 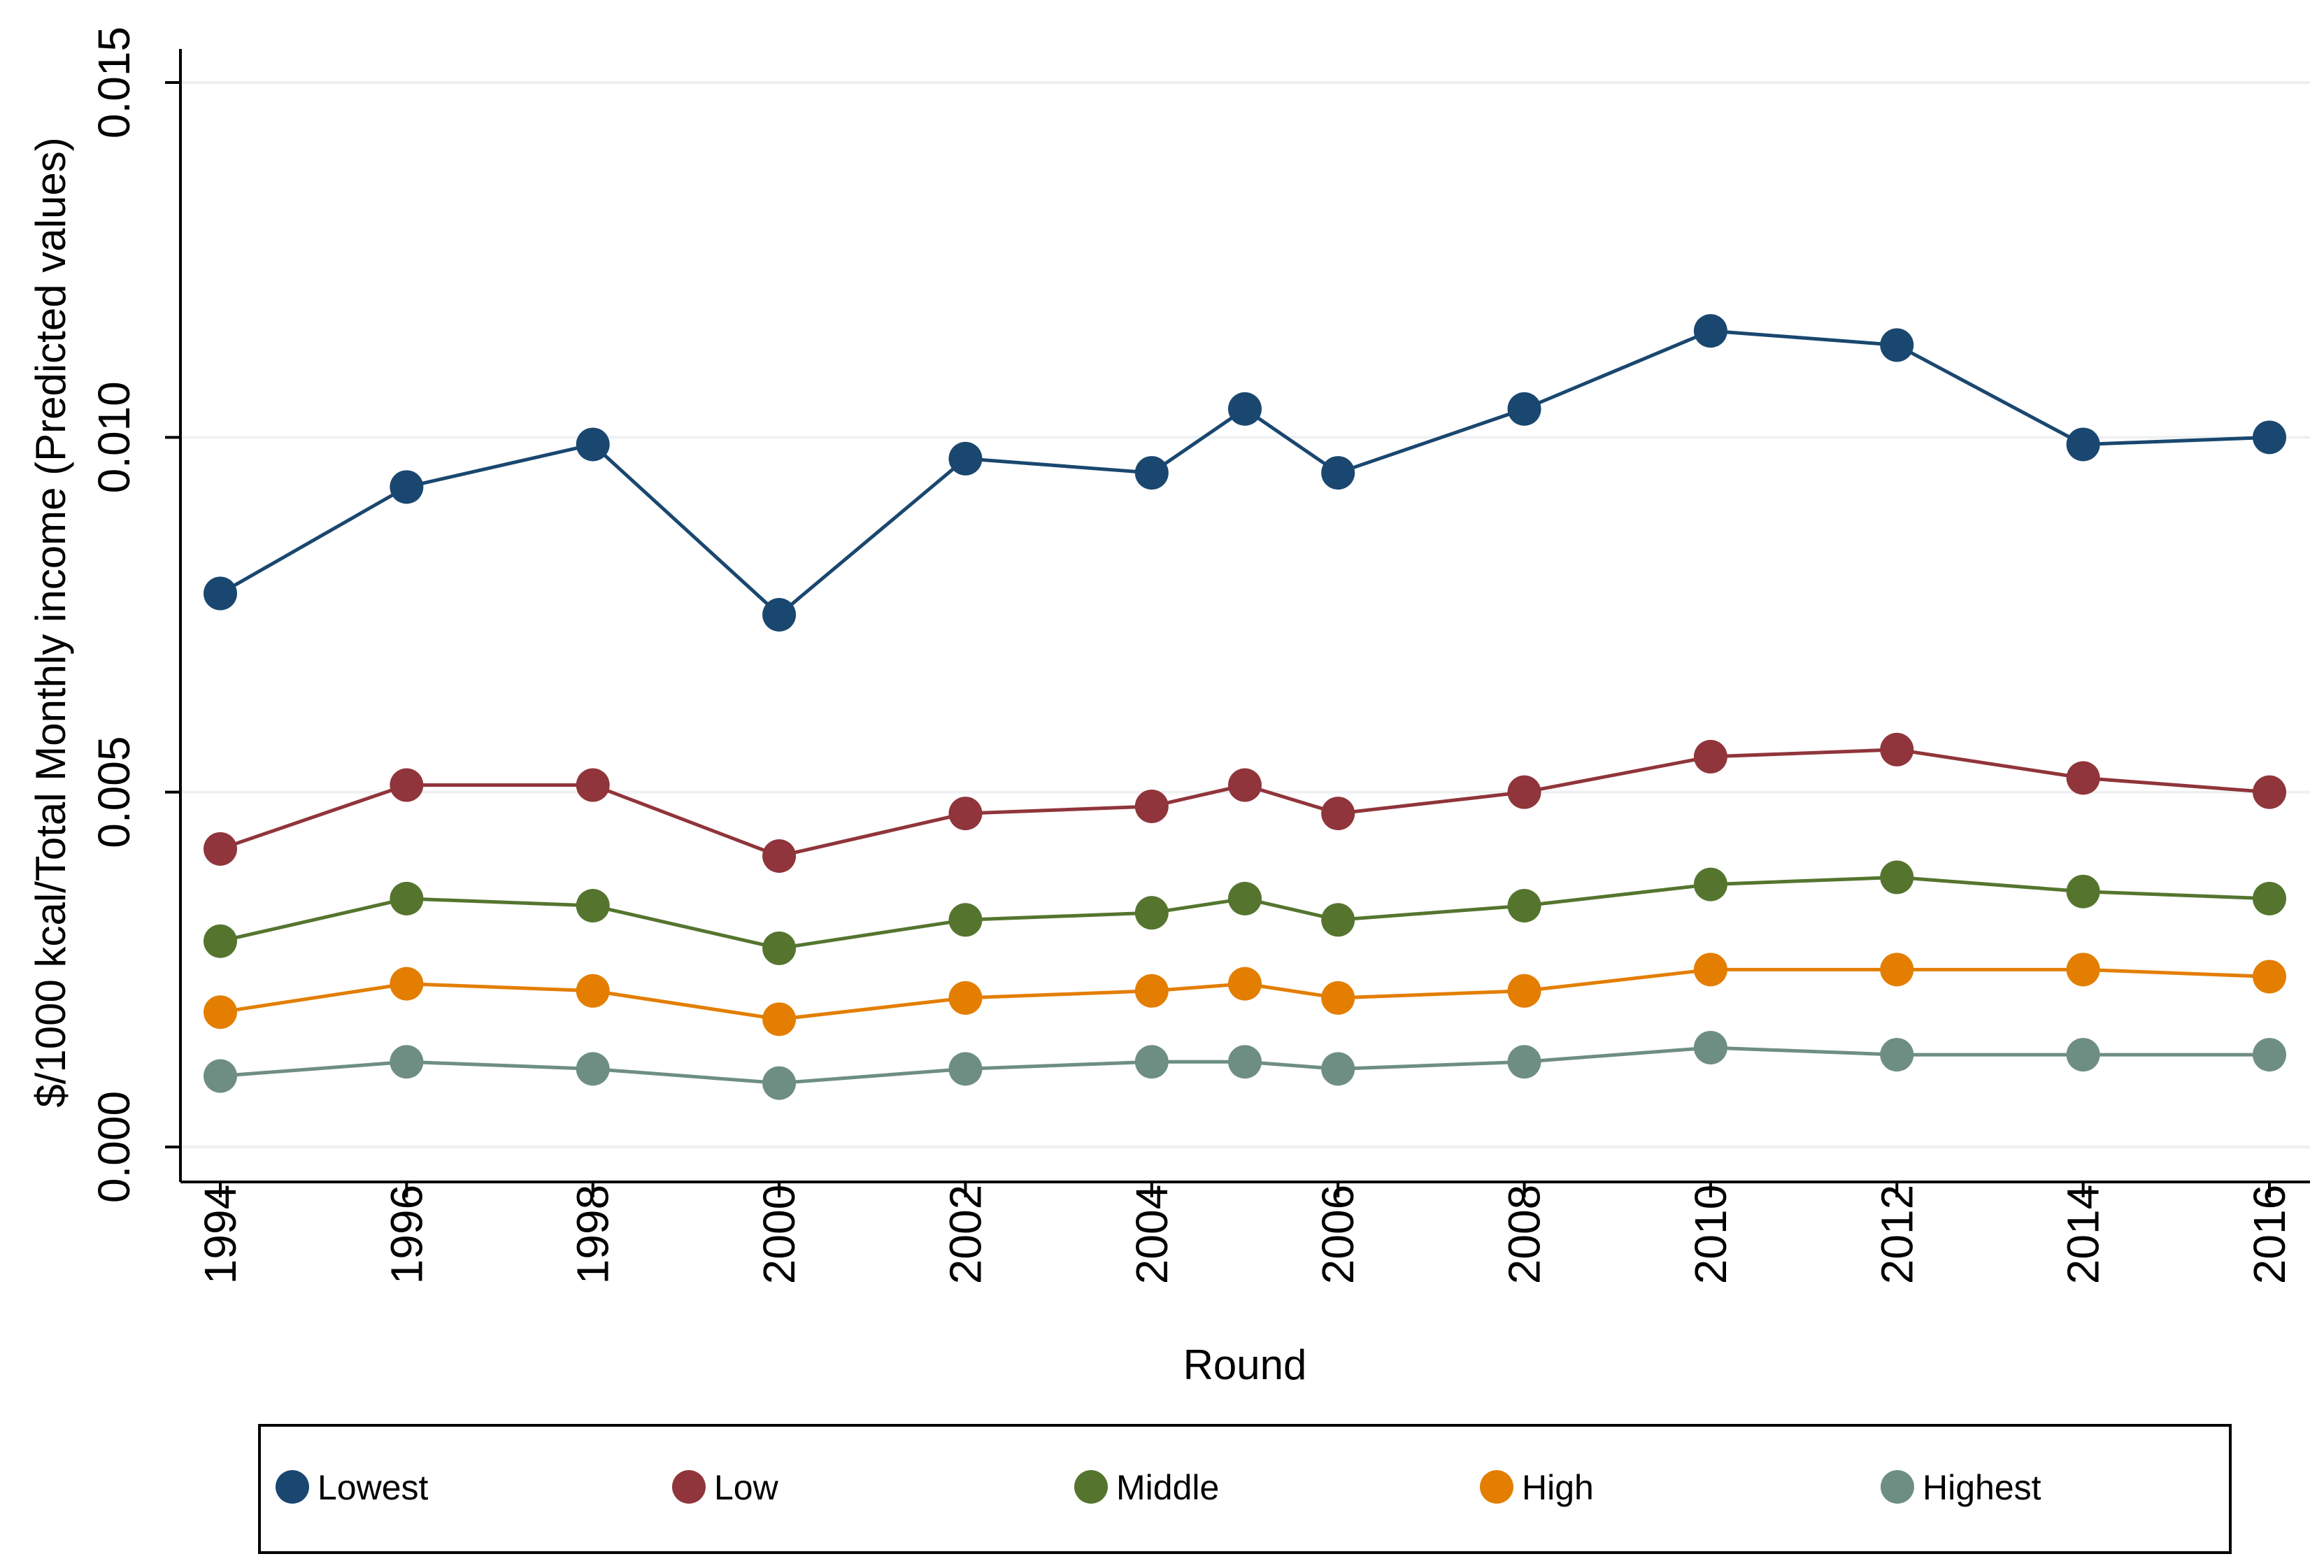 I want to click on y-tick-label: 0.015, so click(x=114, y=82).